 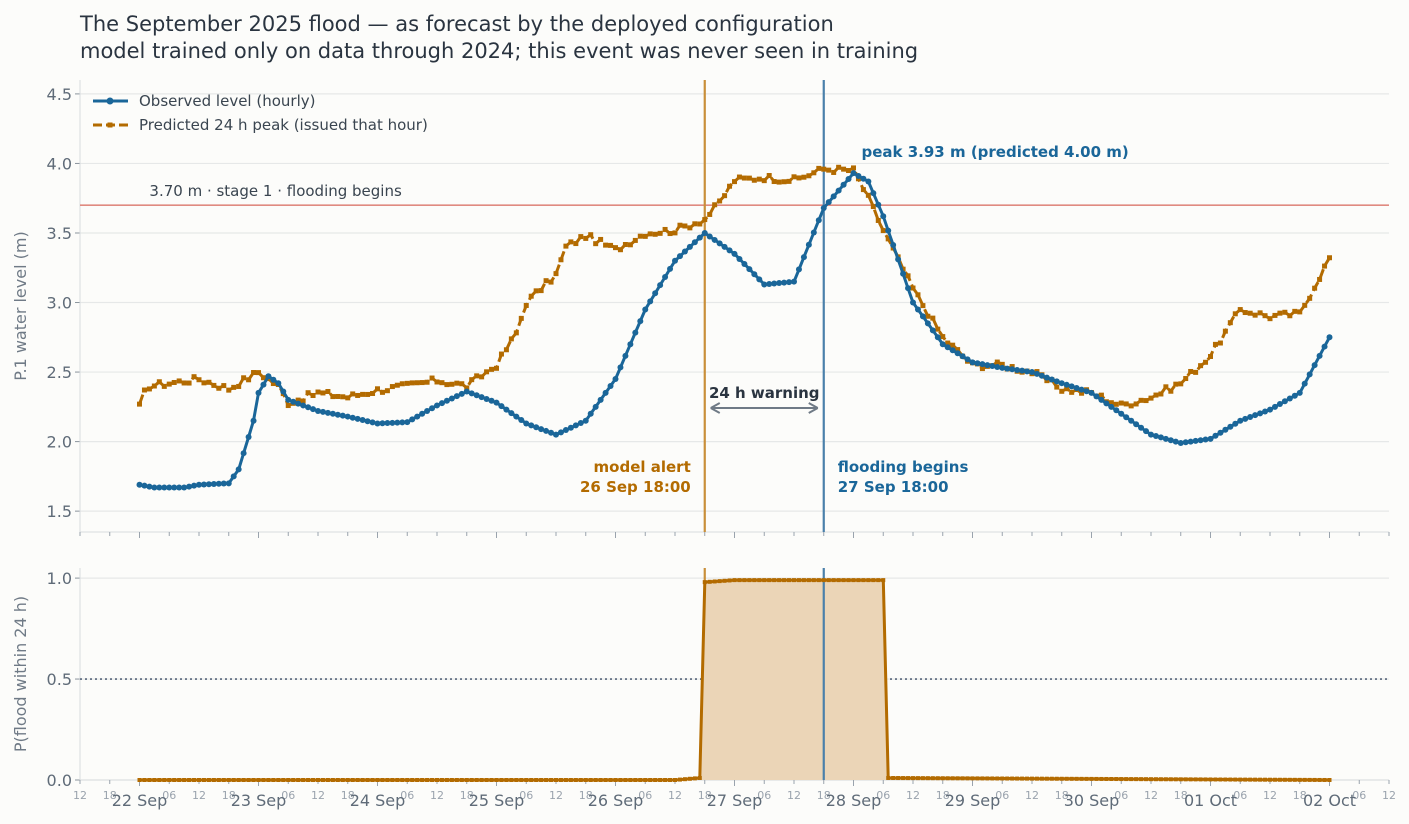 I want to click on hour-tick-label: 18, so click(x=586, y=795).